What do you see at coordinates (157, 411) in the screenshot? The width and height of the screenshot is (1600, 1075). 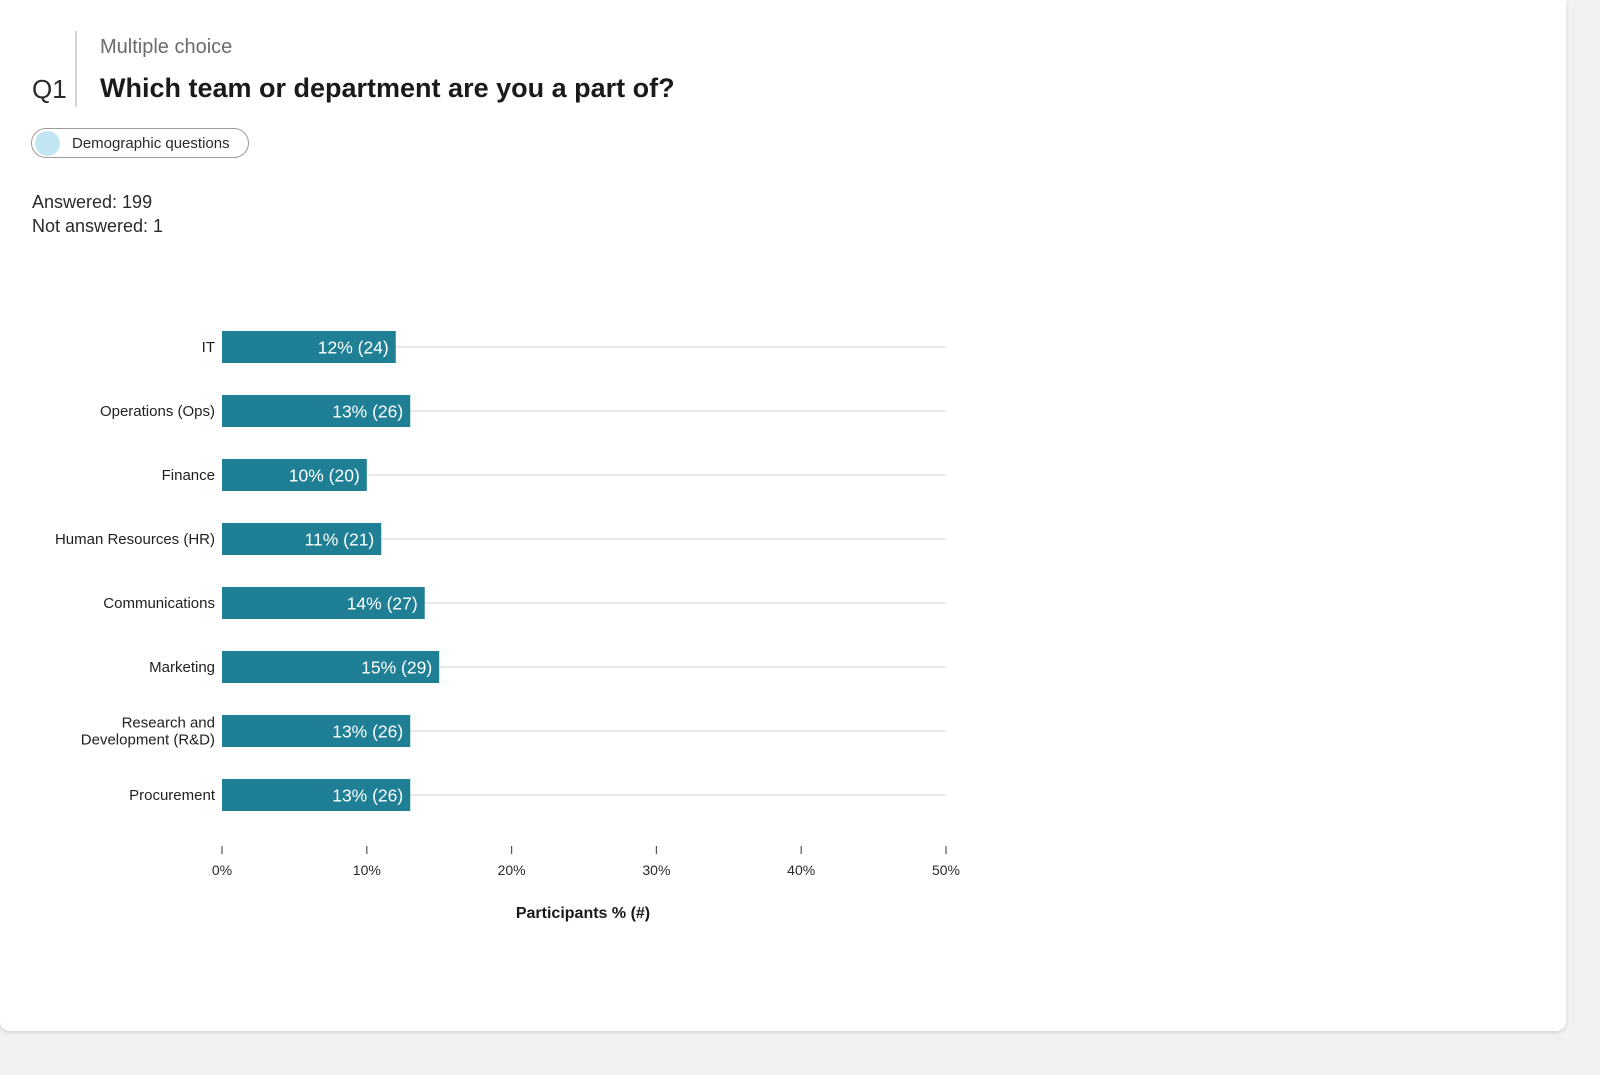 I see `category-label: Operations (Ops)` at bounding box center [157, 411].